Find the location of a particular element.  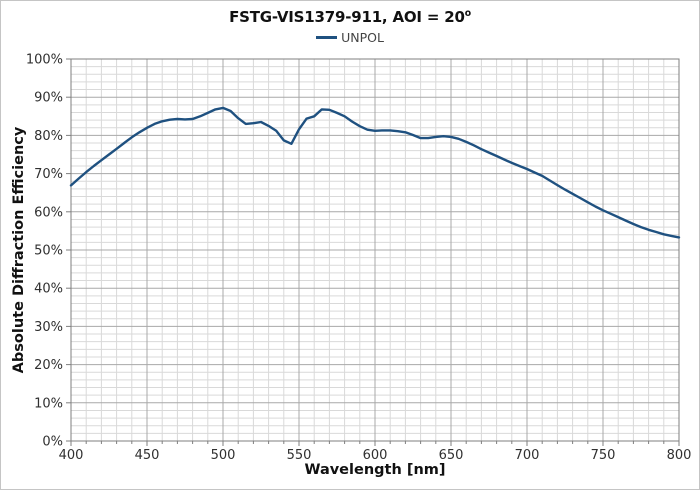

chart-title: FSTG-VIS1379-911, AOI = 20o is located at coordinates (350, 17).